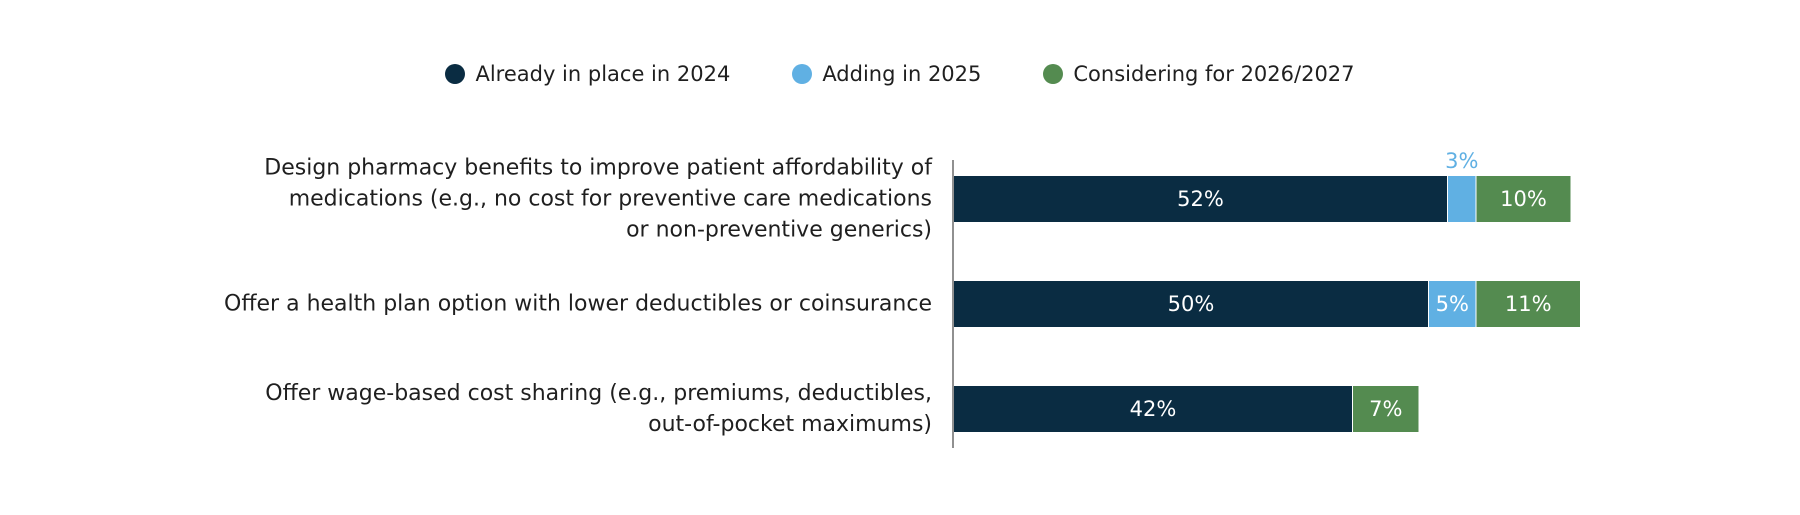  What do you see at coordinates (1214, 74) in the screenshot?
I see `legend-label-considering: Considering for 2026/2027` at bounding box center [1214, 74].